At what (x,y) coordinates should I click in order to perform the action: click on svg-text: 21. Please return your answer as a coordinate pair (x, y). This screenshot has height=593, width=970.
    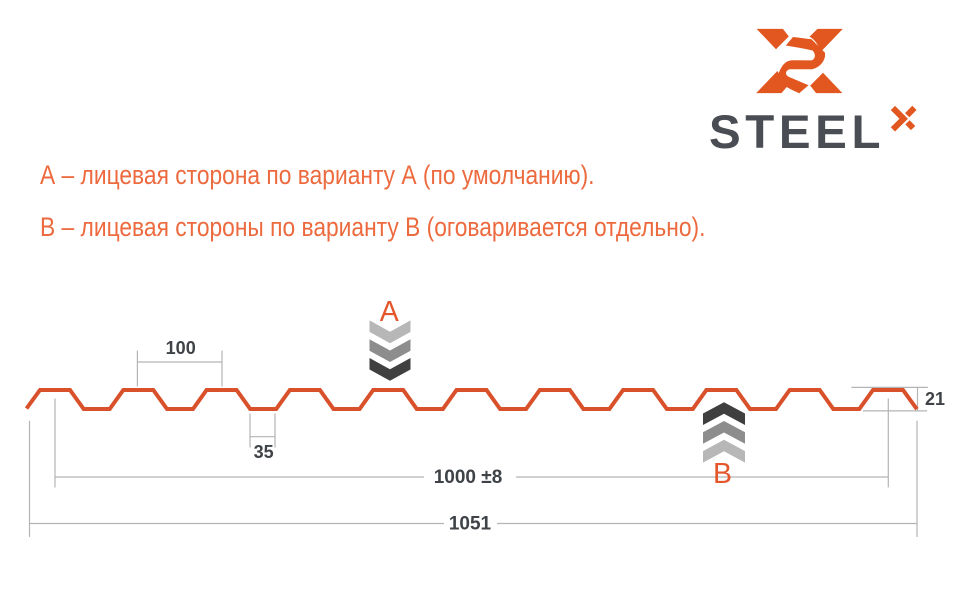
    Looking at the image, I should click on (935, 399).